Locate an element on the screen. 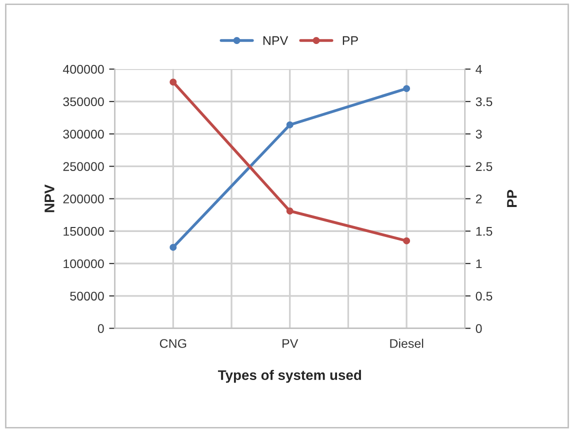 The height and width of the screenshot is (432, 574). y-axis-title: NPV is located at coordinates (49, 198).